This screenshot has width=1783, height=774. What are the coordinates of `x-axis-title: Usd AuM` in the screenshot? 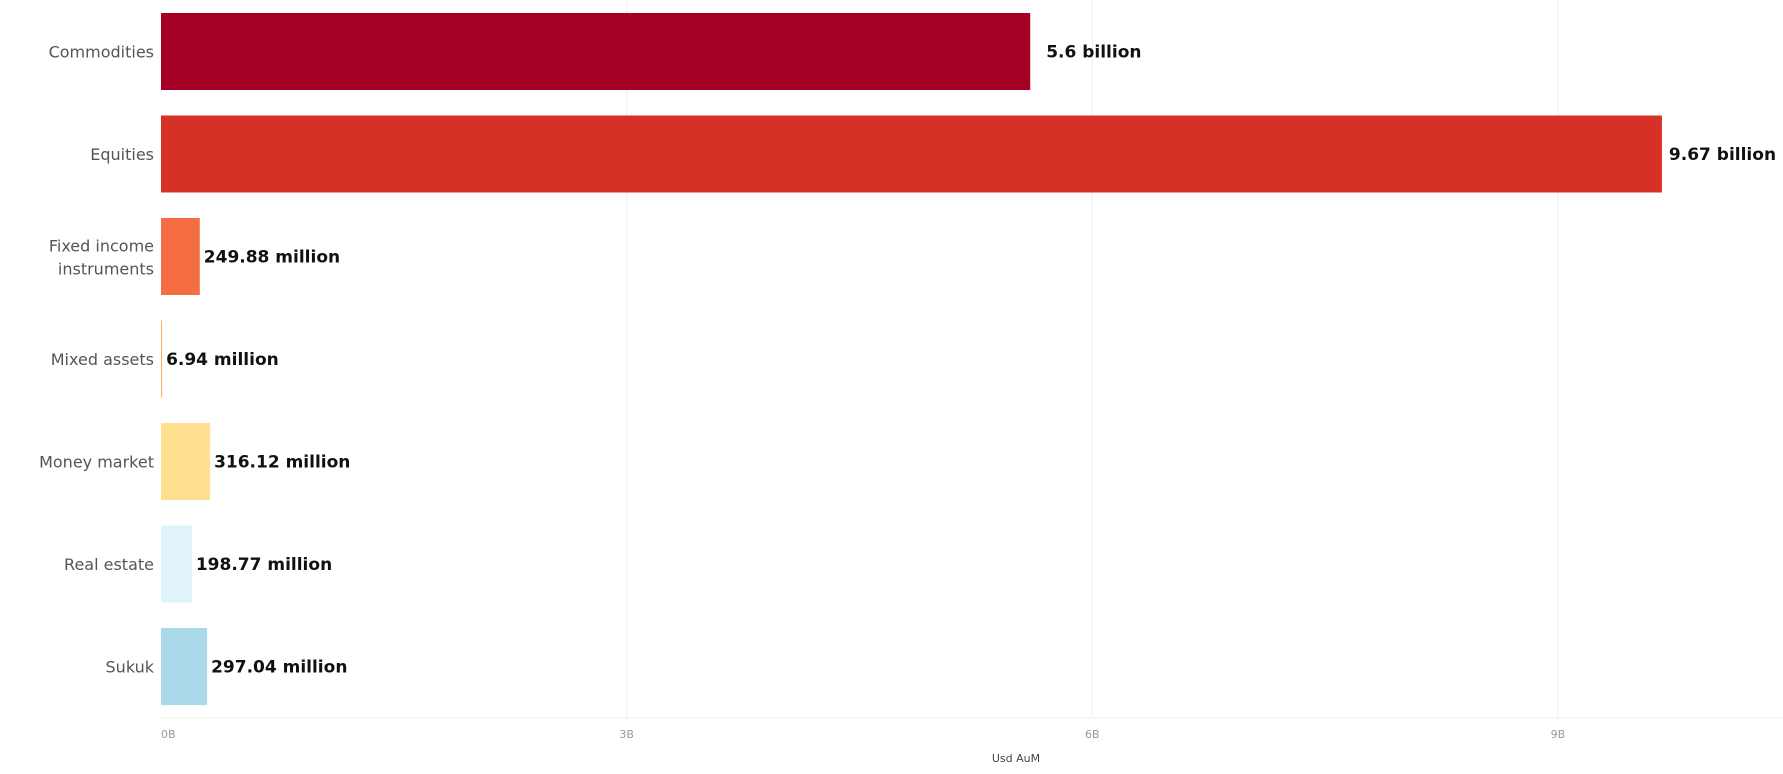 It's located at (1016, 758).